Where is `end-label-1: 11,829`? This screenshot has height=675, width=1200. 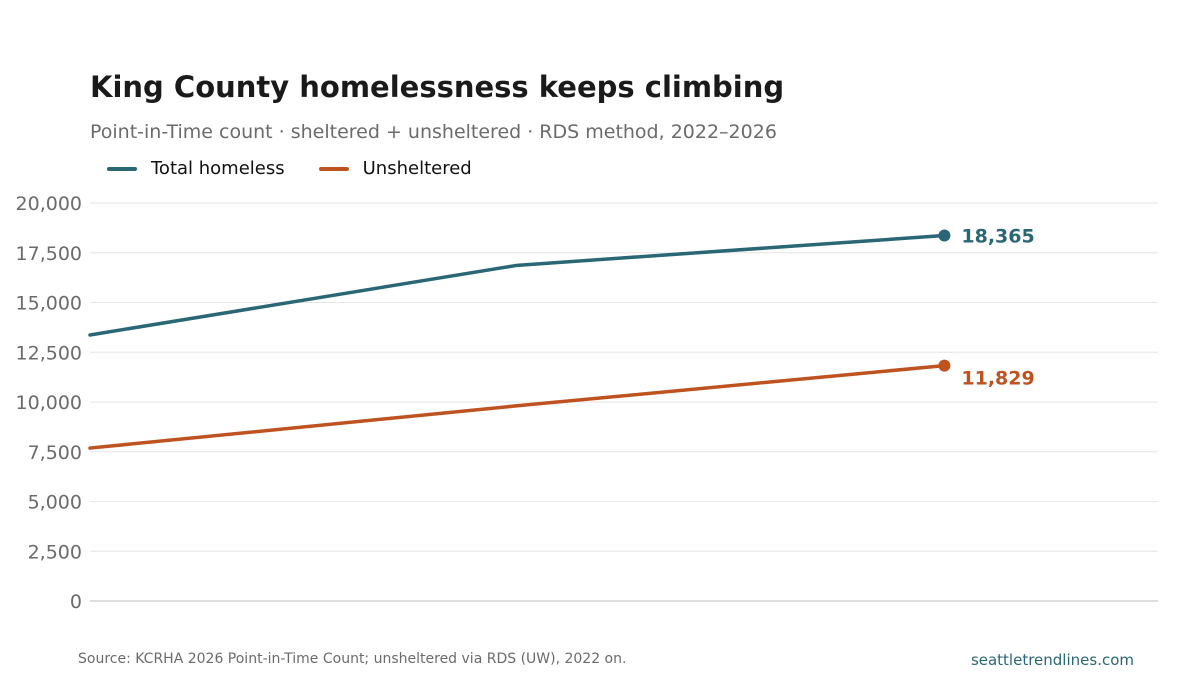
end-label-1: 11,829 is located at coordinates (997, 379).